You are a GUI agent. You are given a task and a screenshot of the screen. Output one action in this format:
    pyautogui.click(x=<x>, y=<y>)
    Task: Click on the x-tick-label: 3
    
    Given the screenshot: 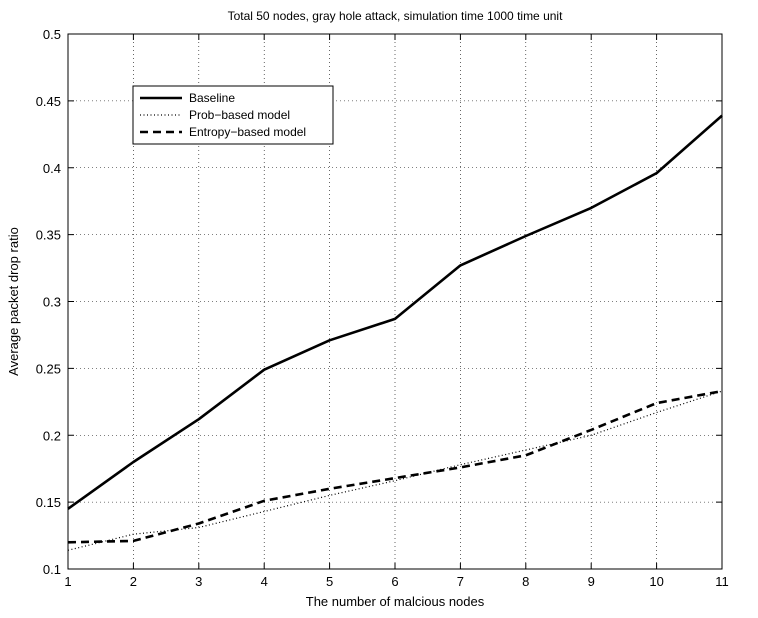 What is the action you would take?
    pyautogui.click(x=198, y=581)
    